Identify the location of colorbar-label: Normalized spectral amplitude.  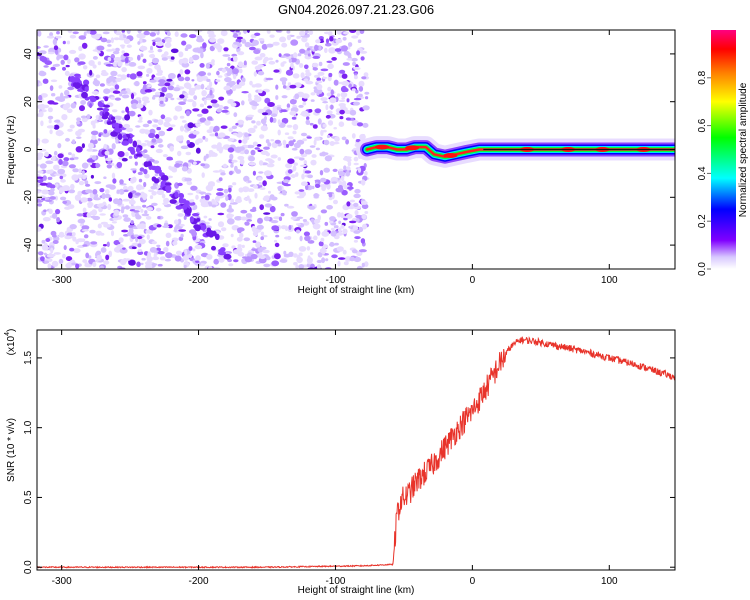
(743, 149).